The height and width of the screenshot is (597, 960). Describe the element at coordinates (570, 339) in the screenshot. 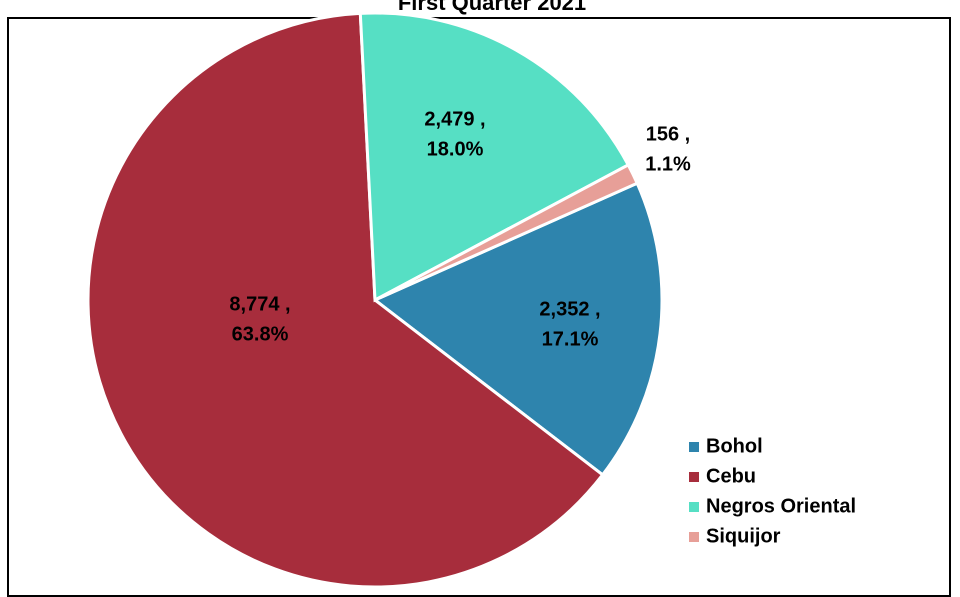

I see `data-label: 17.1%` at that location.